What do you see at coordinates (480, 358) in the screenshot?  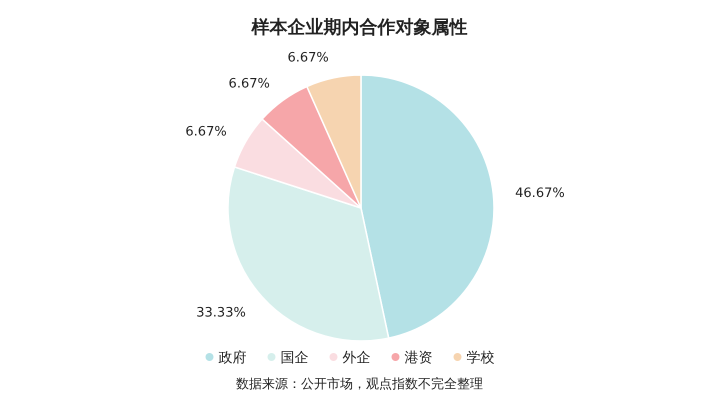 I see `legend-label: 学校` at bounding box center [480, 358].